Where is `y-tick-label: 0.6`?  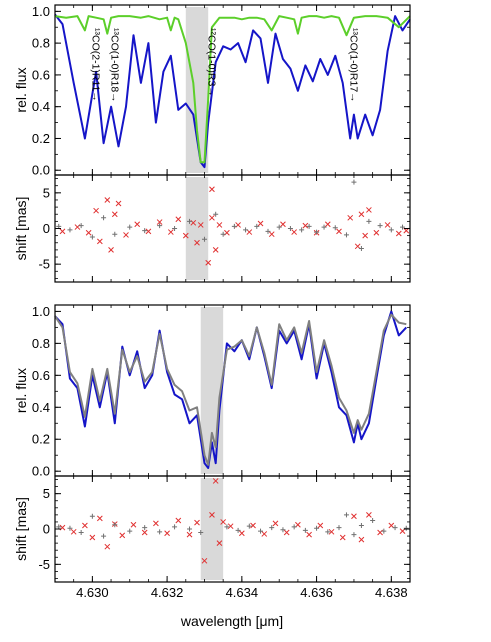
y-tick-label: 0.6 is located at coordinates (41, 375).